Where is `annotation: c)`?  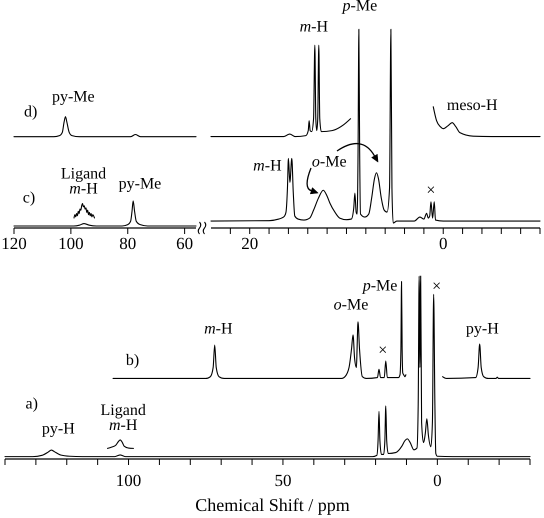
annotation: c) is located at coordinates (29, 198).